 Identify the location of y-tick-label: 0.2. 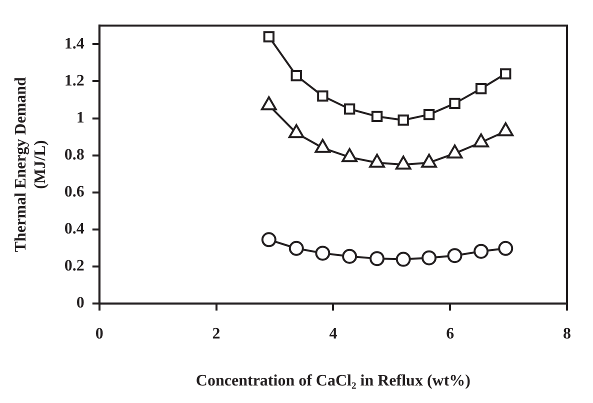
(74, 266).